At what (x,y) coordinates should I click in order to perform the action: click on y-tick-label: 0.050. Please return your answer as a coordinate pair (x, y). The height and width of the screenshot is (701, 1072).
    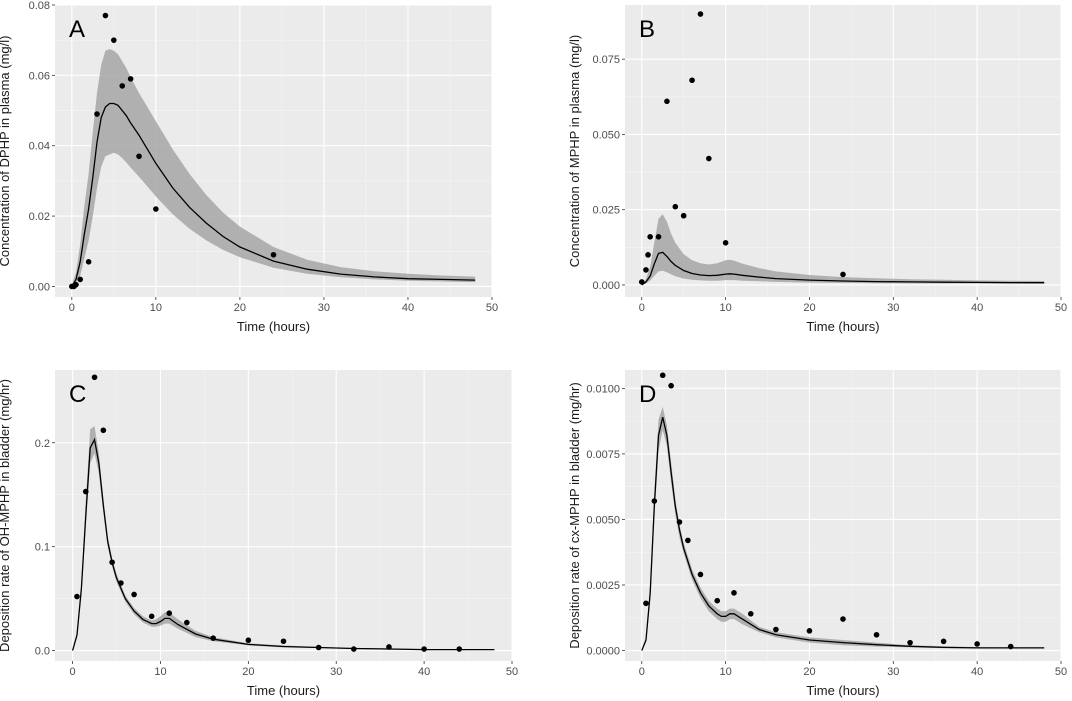
    Looking at the image, I should click on (606, 135).